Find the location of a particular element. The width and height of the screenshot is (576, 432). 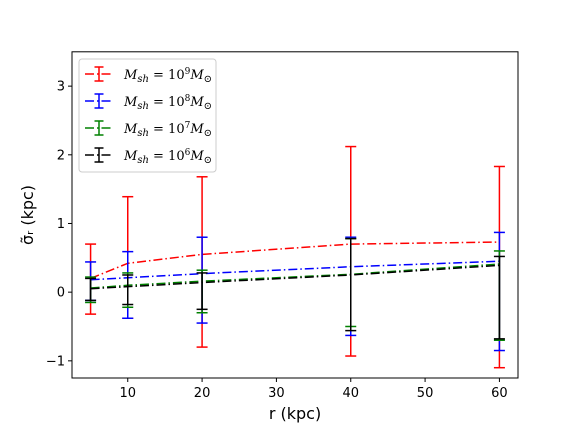

legend-item: Msh = 107M⊙ is located at coordinates (148, 129).